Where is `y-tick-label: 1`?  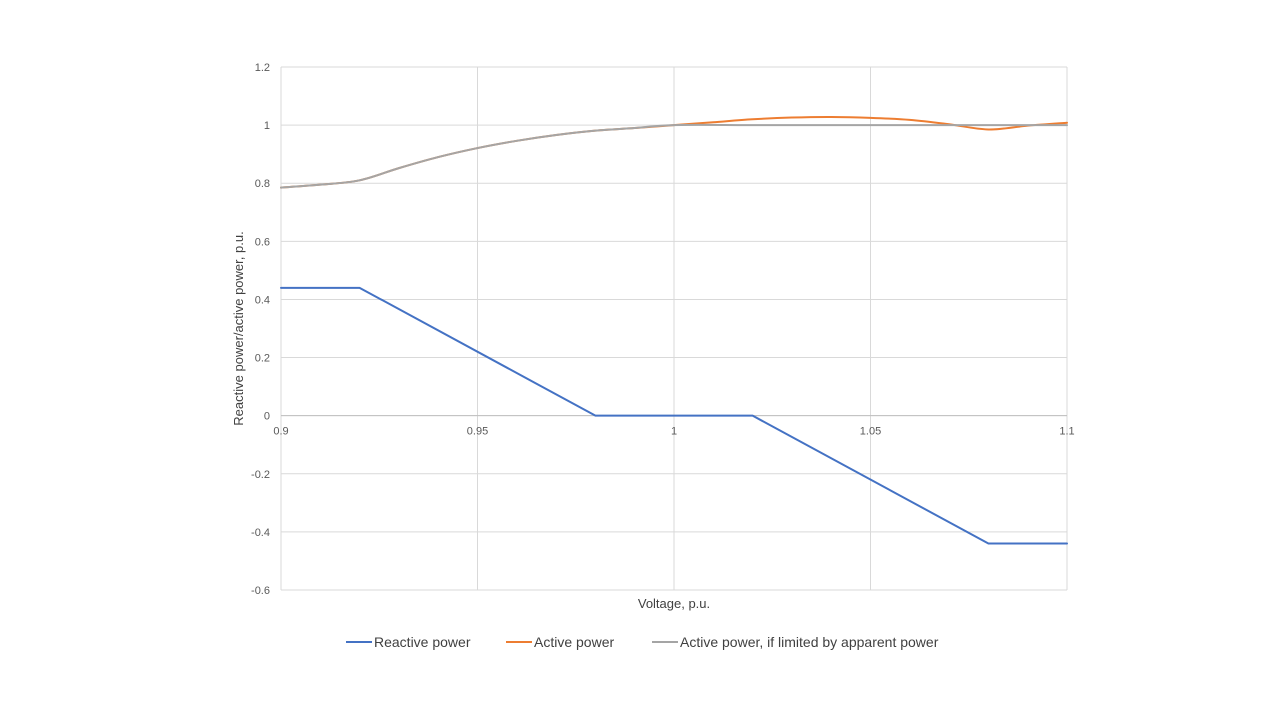 y-tick-label: 1 is located at coordinates (267, 126).